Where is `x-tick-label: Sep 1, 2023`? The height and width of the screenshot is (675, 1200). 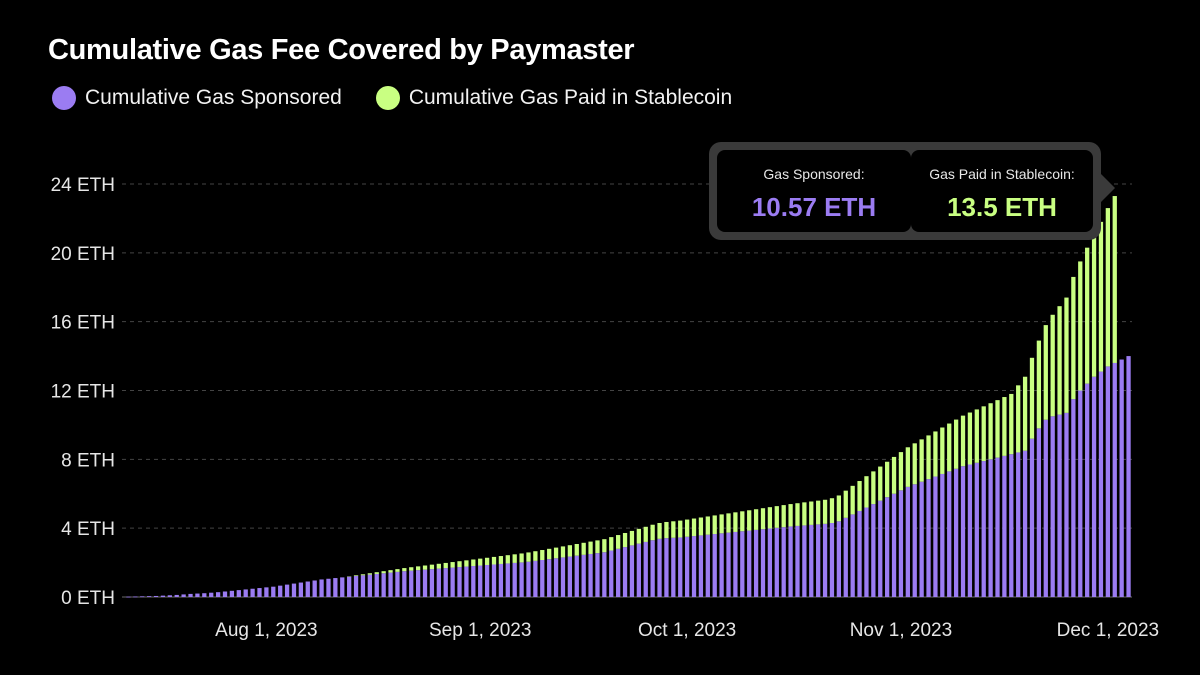 x-tick-label: Sep 1, 2023 is located at coordinates (480, 630).